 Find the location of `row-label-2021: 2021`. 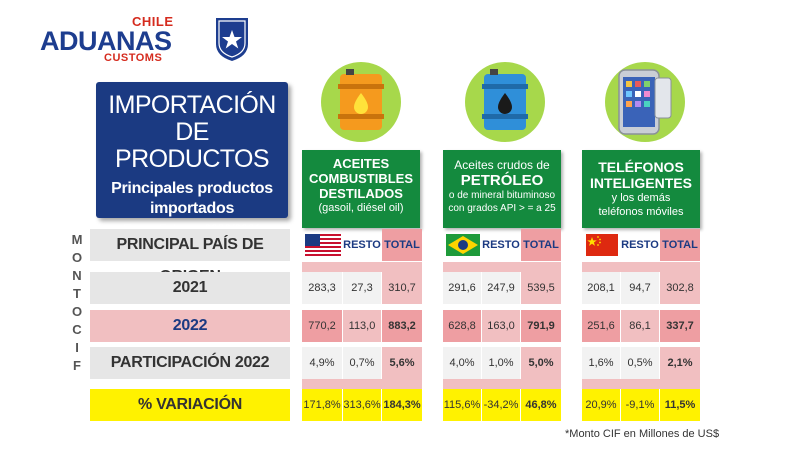

row-label-2021: 2021 is located at coordinates (190, 288).